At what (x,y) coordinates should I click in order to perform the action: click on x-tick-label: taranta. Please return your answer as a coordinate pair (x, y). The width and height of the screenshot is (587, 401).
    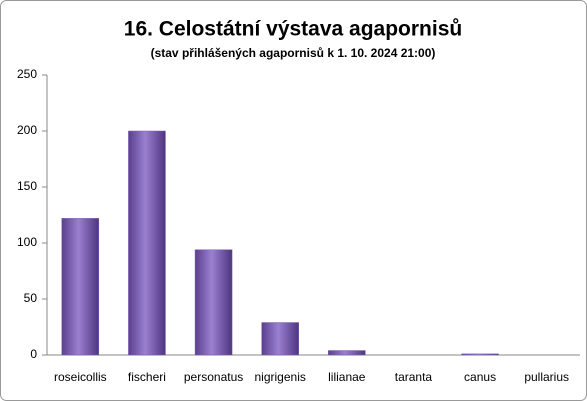
    Looking at the image, I should click on (414, 377).